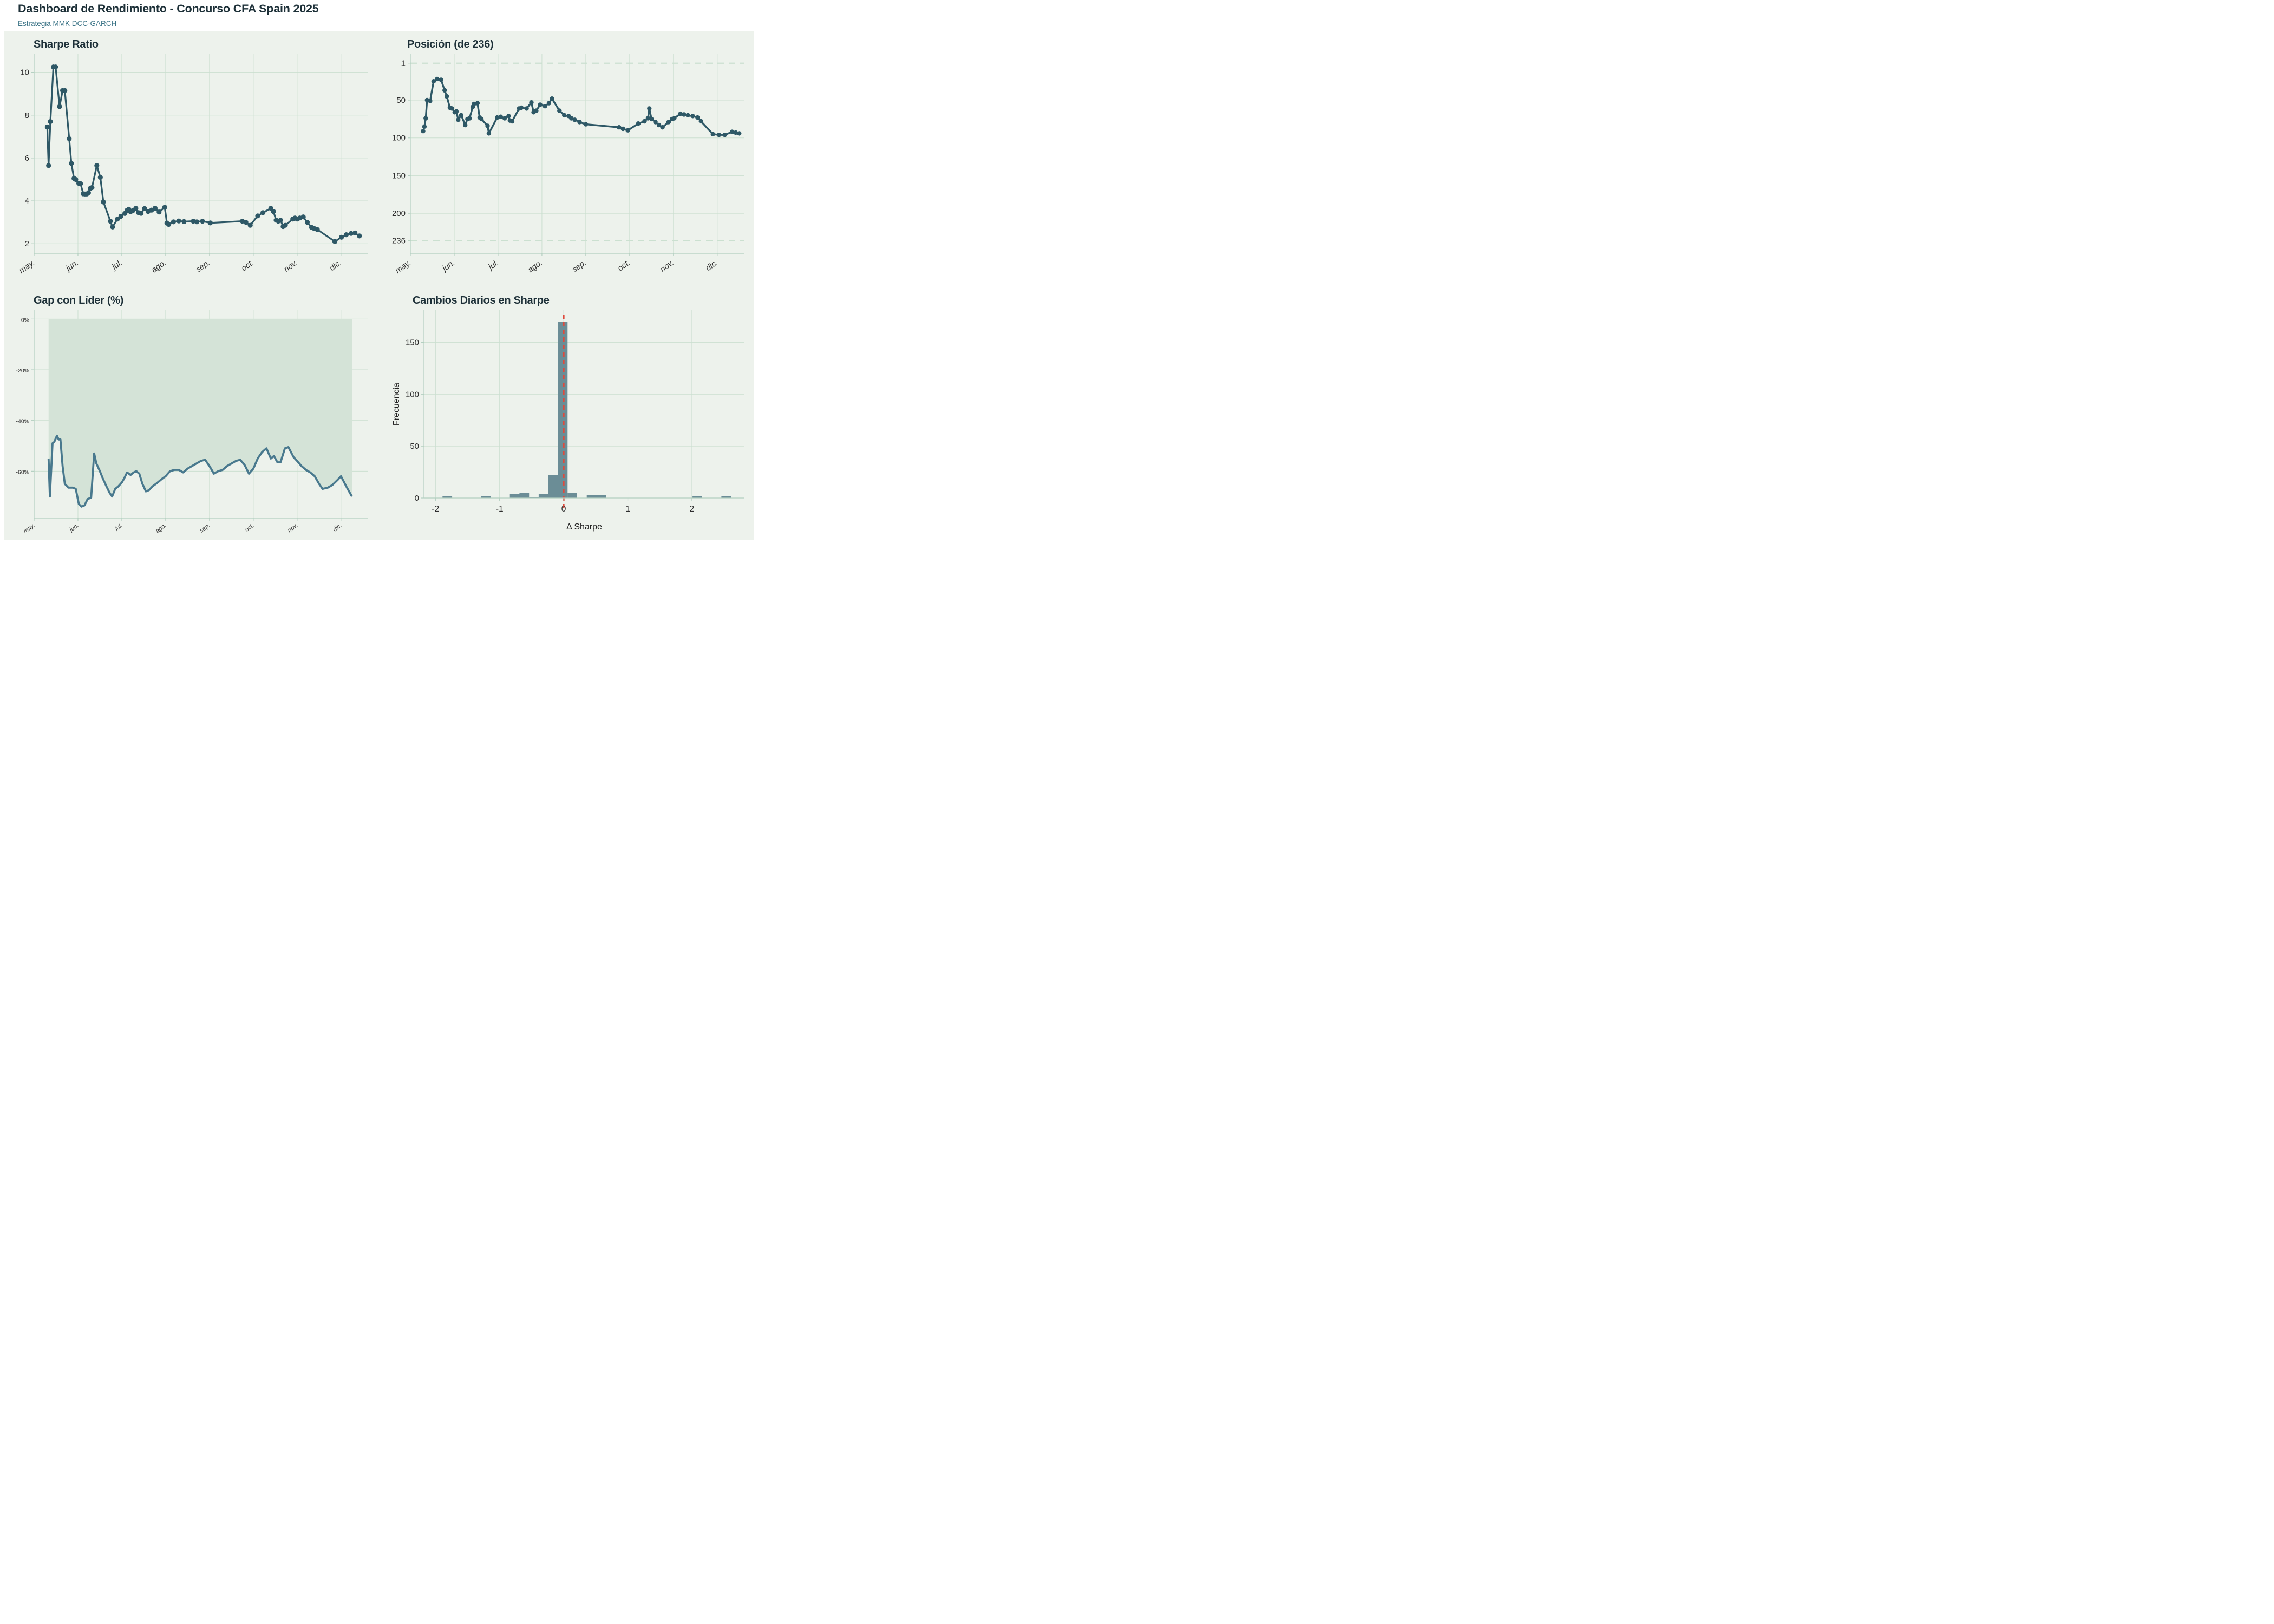 The width and height of the screenshot is (2274, 1624). I want to click on svg-text: 0%, so click(25, 320).